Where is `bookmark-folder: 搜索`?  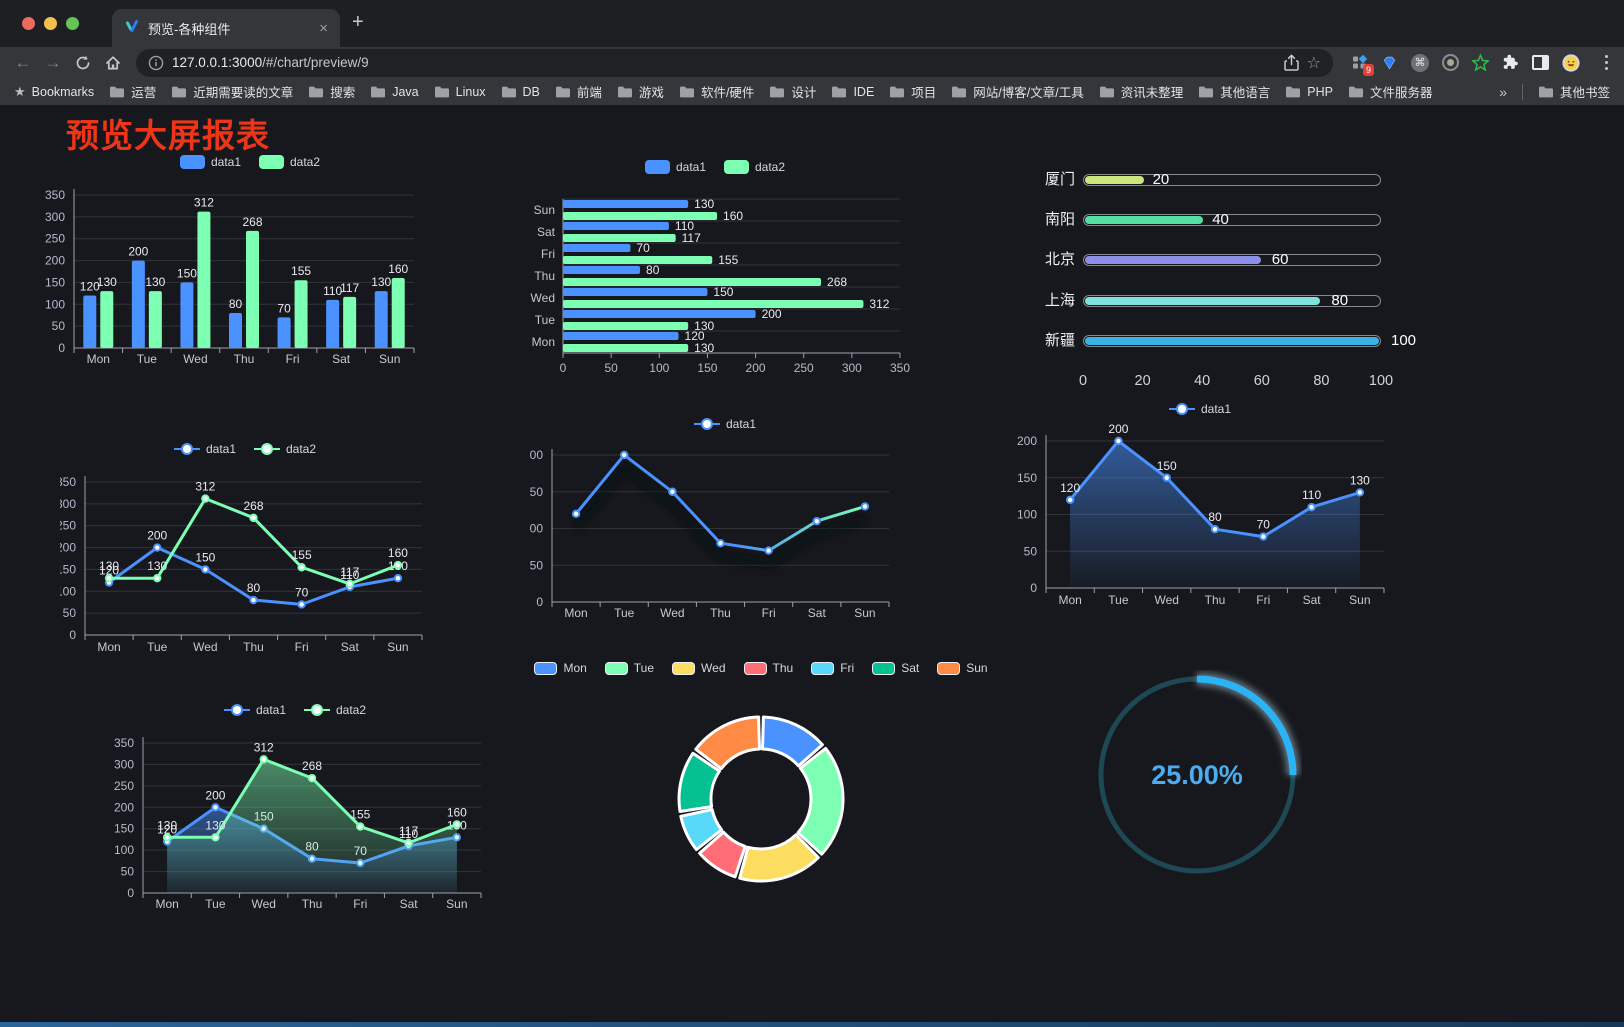
bookmark-folder: 搜索 is located at coordinates (331, 91).